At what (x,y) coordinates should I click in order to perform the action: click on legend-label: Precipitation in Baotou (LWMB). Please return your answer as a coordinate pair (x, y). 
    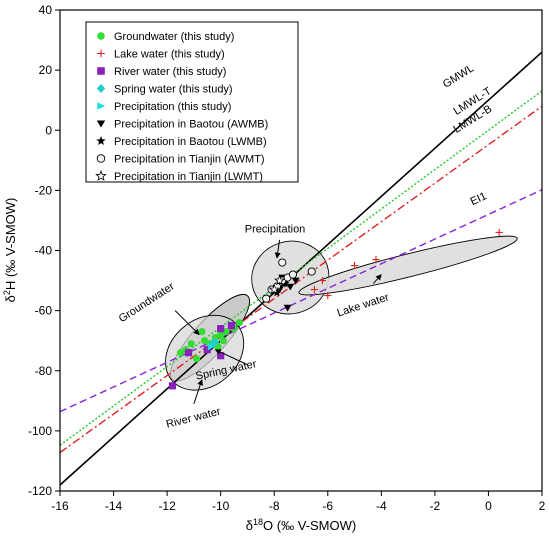
    Looking at the image, I should click on (190, 142).